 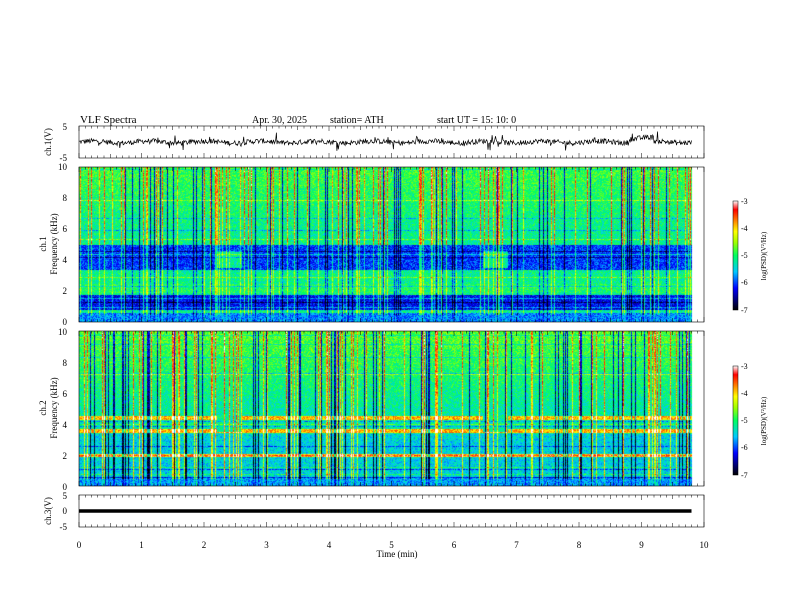 I want to click on time-tick-label: 4, so click(x=329, y=545).